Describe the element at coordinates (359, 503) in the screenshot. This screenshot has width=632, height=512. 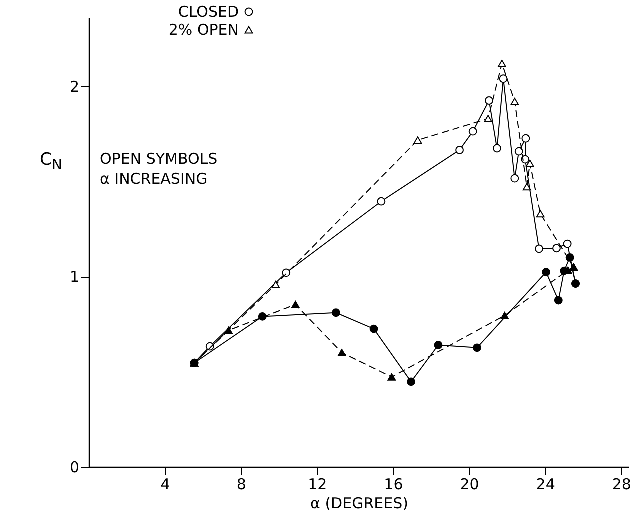
I see `x-axis-title: α (DEGREES)` at that location.